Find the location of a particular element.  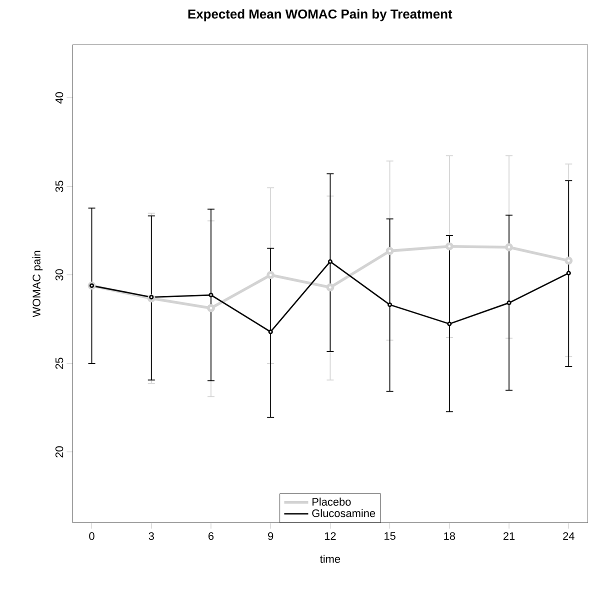

x-tick-label: 18 is located at coordinates (450, 536).